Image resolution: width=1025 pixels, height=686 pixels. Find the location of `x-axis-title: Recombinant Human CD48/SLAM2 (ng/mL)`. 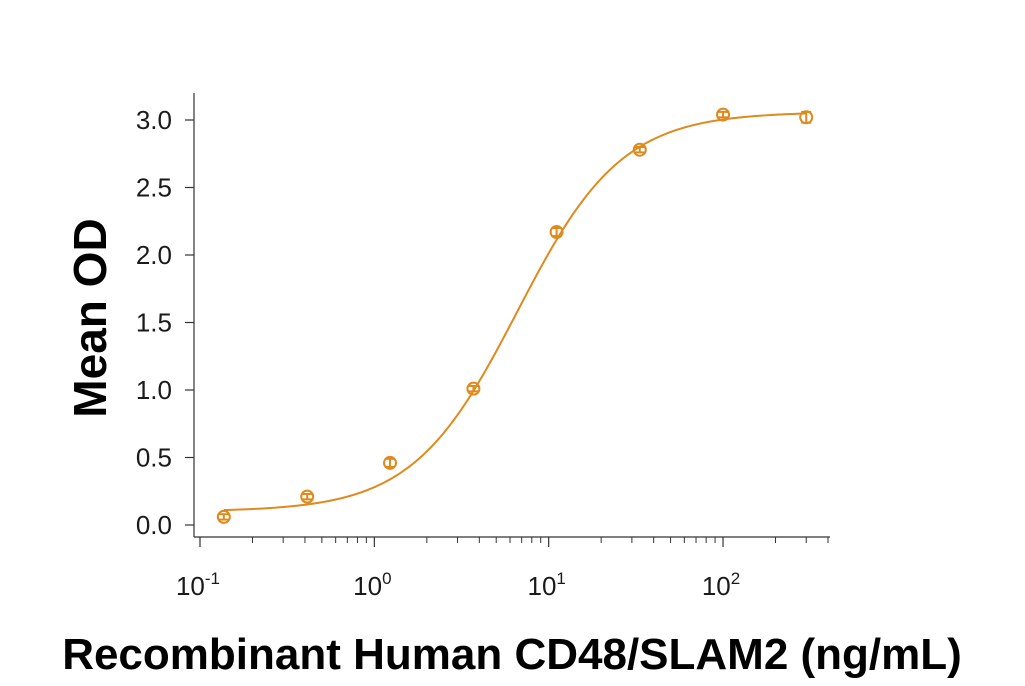

x-axis-title: Recombinant Human CD48/SLAM2 (ng/mL) is located at coordinates (512, 654).